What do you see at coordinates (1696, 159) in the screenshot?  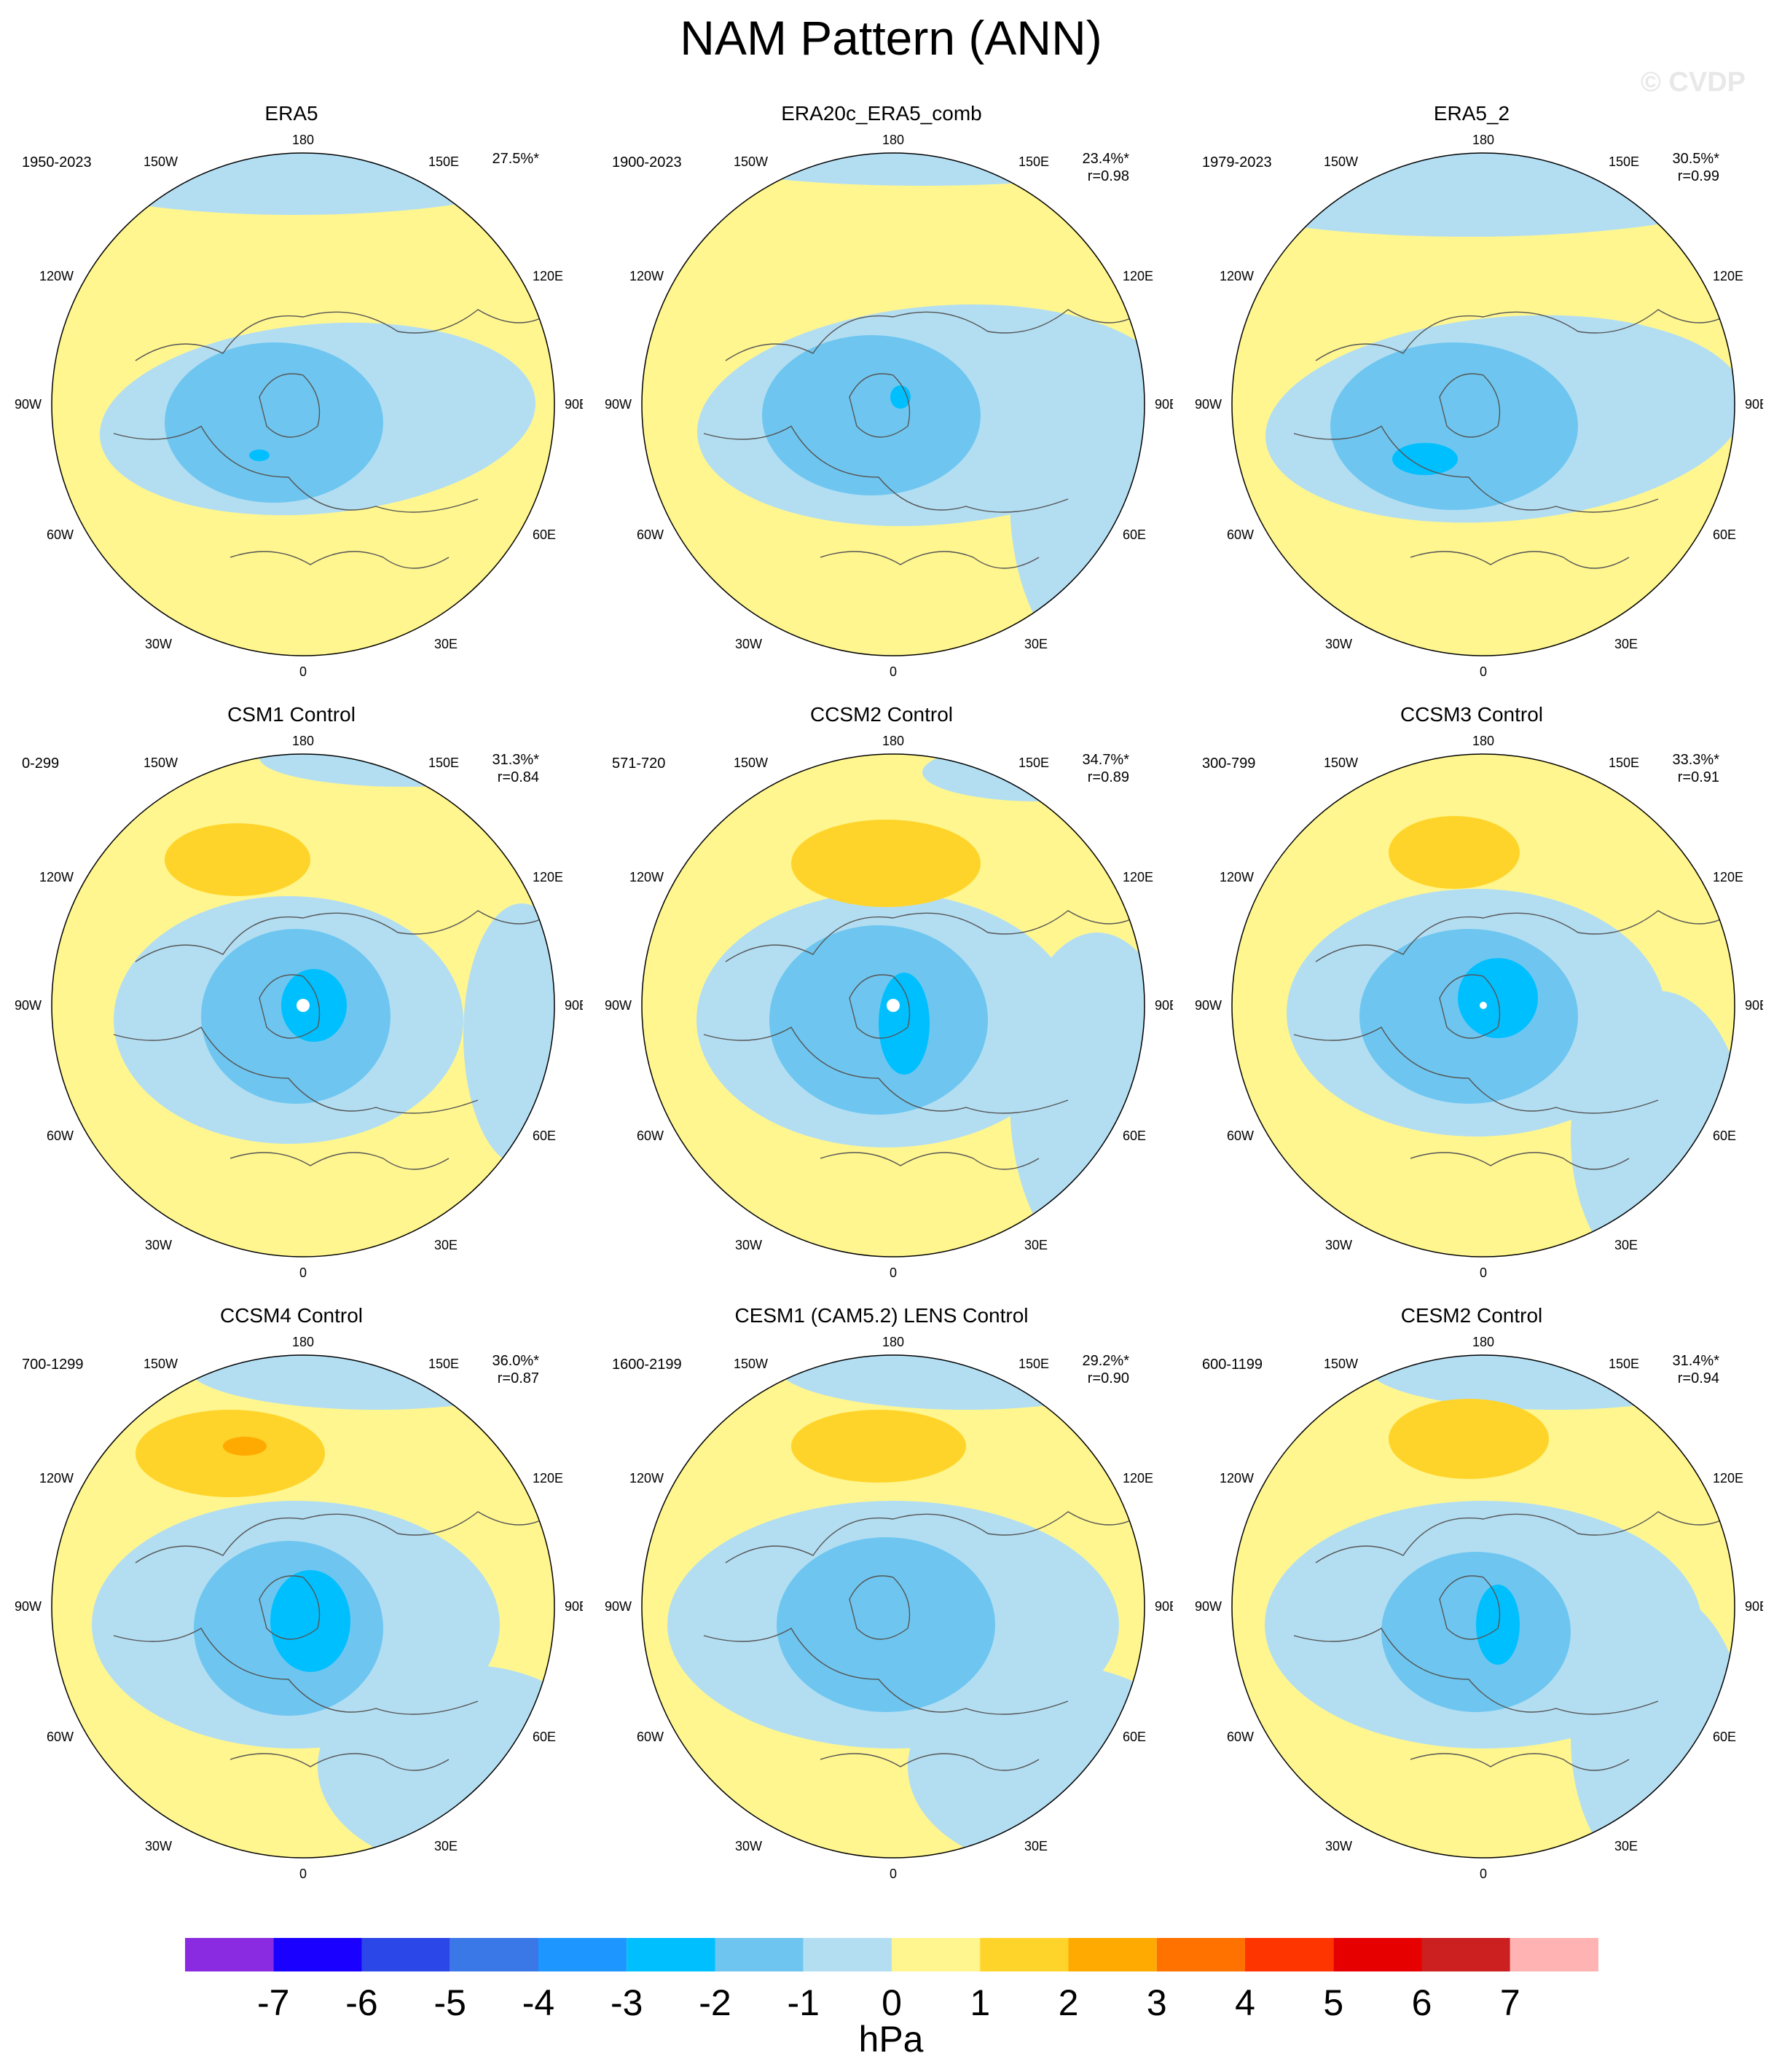 I see `variance-explained: 30.5%*` at bounding box center [1696, 159].